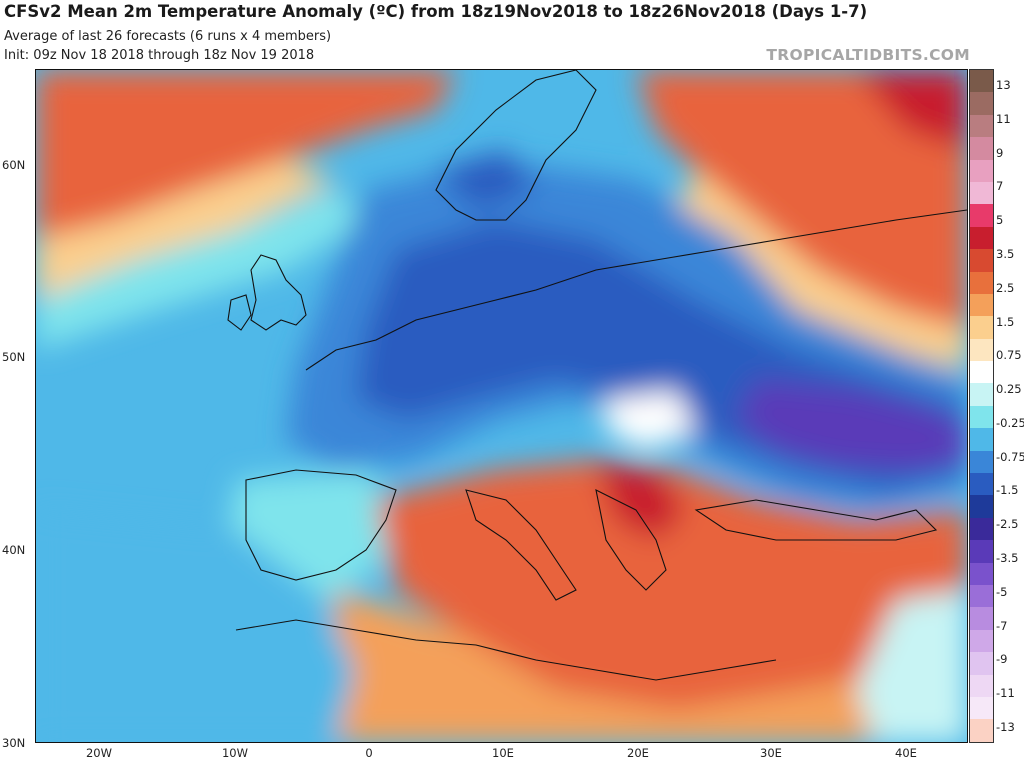 The width and height of the screenshot is (1024, 763). What do you see at coordinates (1010, 456) in the screenshot?
I see `colorbar-label: -0.75` at bounding box center [1010, 456].